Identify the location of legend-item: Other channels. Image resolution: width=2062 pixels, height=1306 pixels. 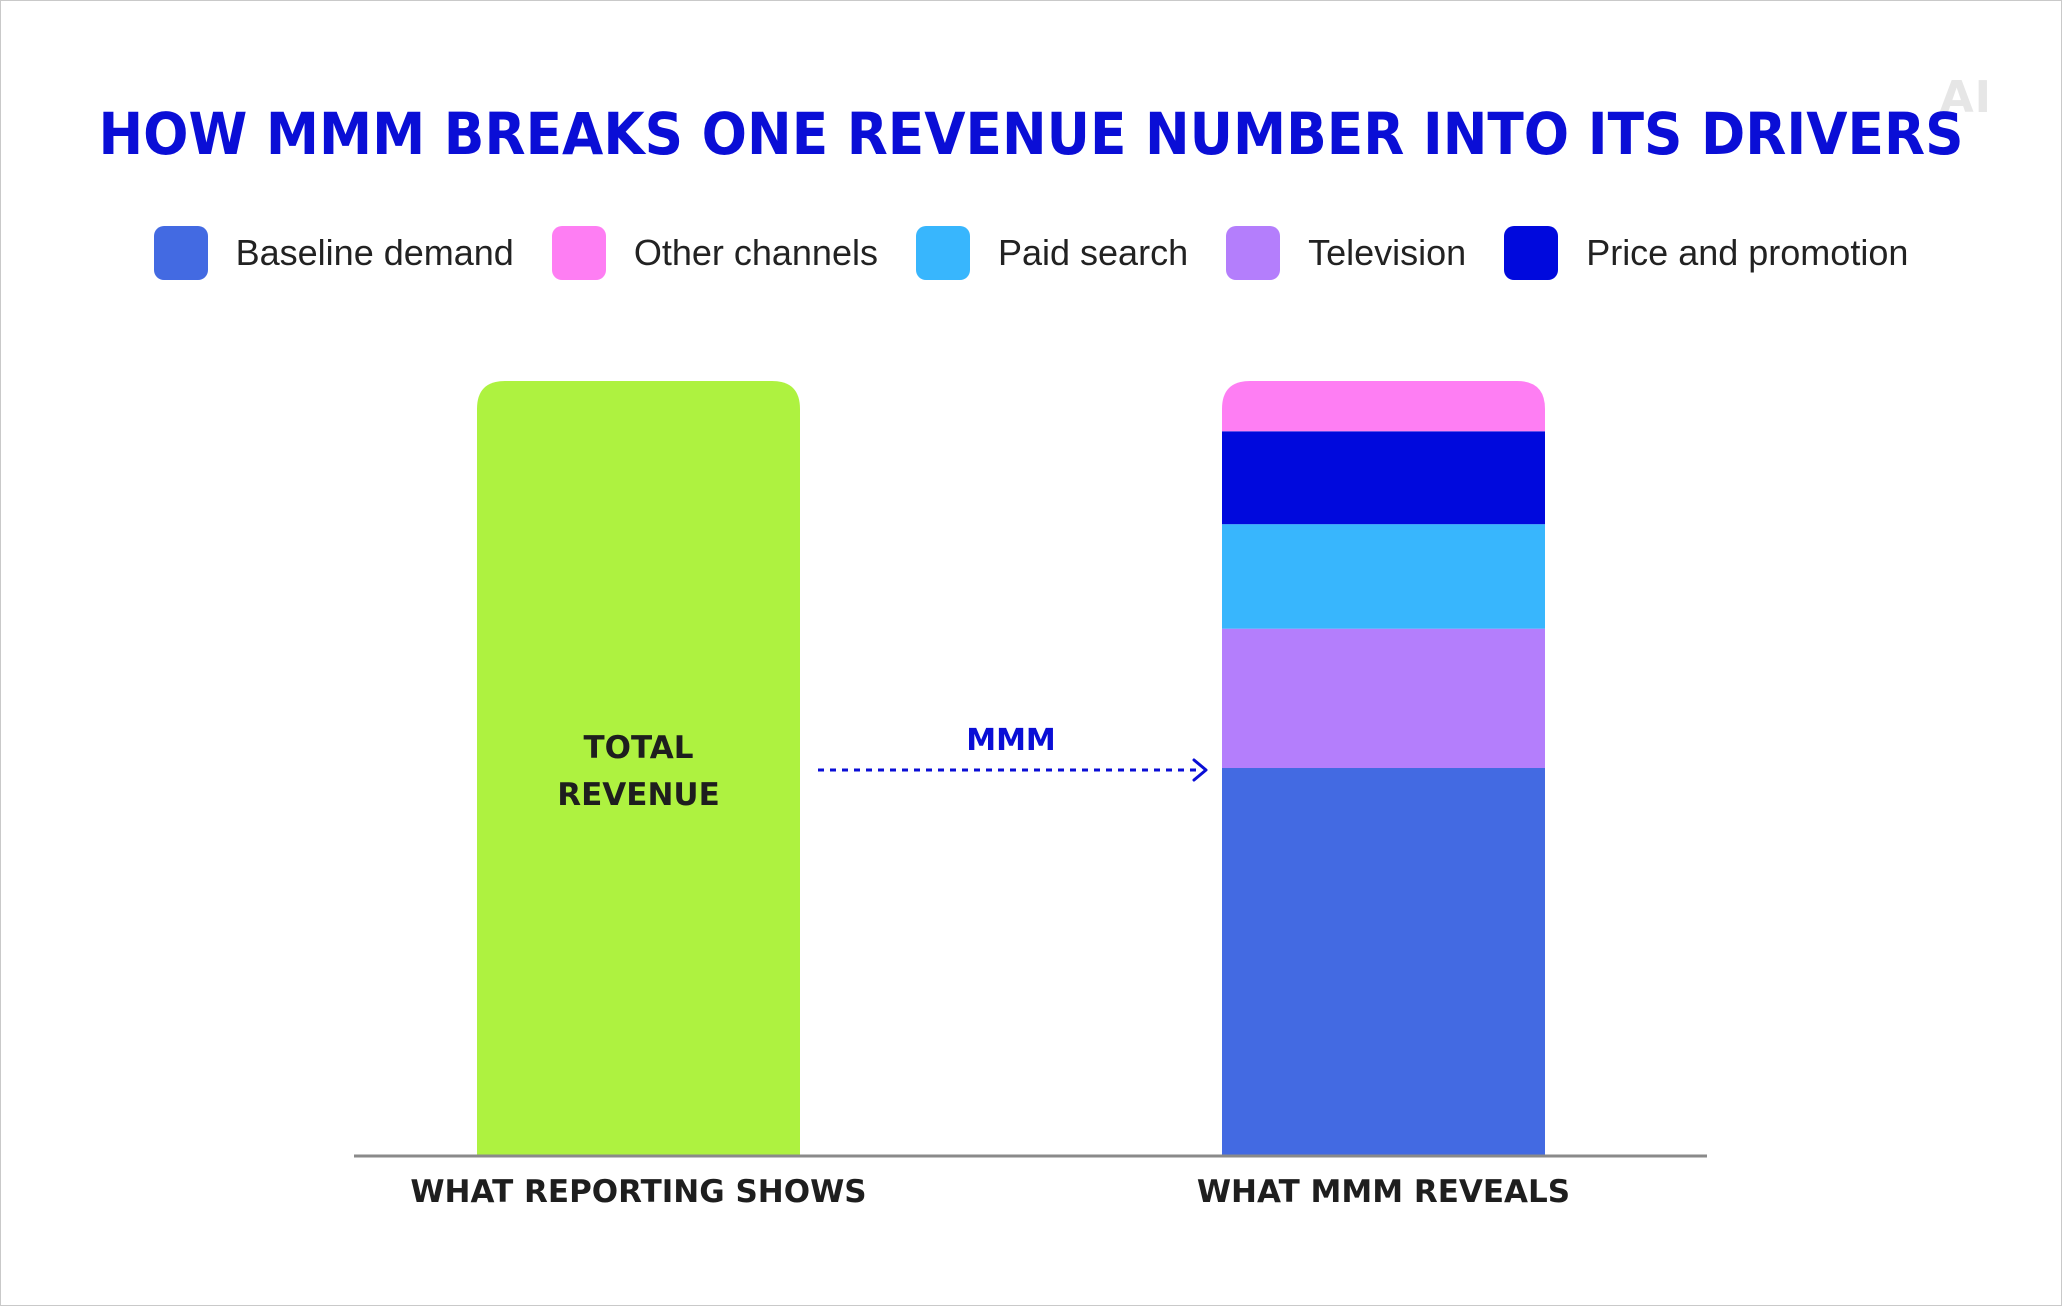
(714, 253).